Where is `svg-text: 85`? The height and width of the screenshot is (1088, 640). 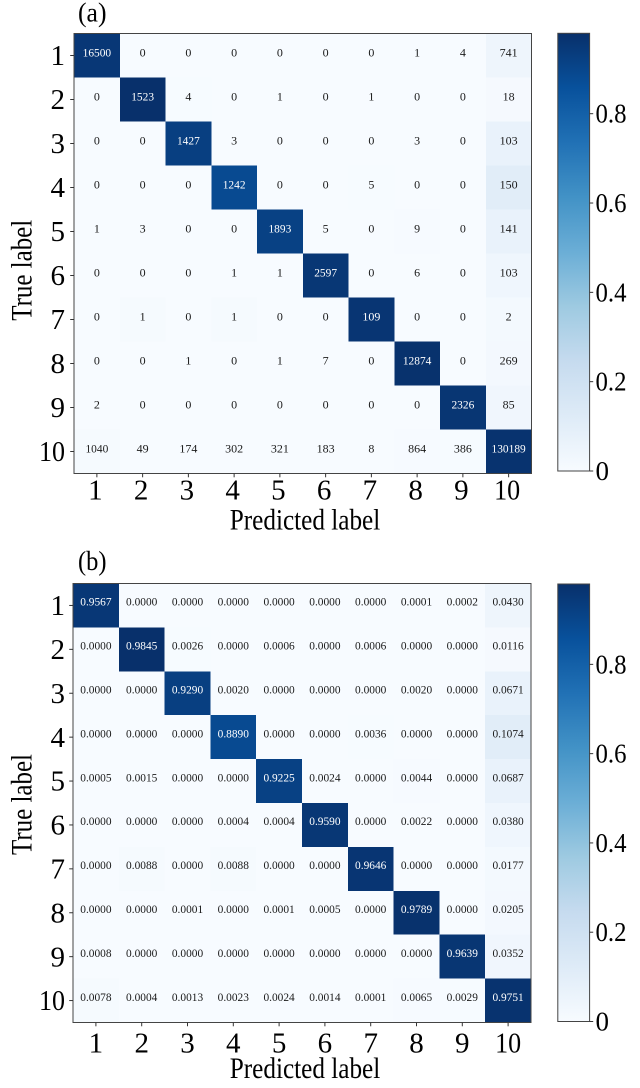 svg-text: 85 is located at coordinates (509, 405).